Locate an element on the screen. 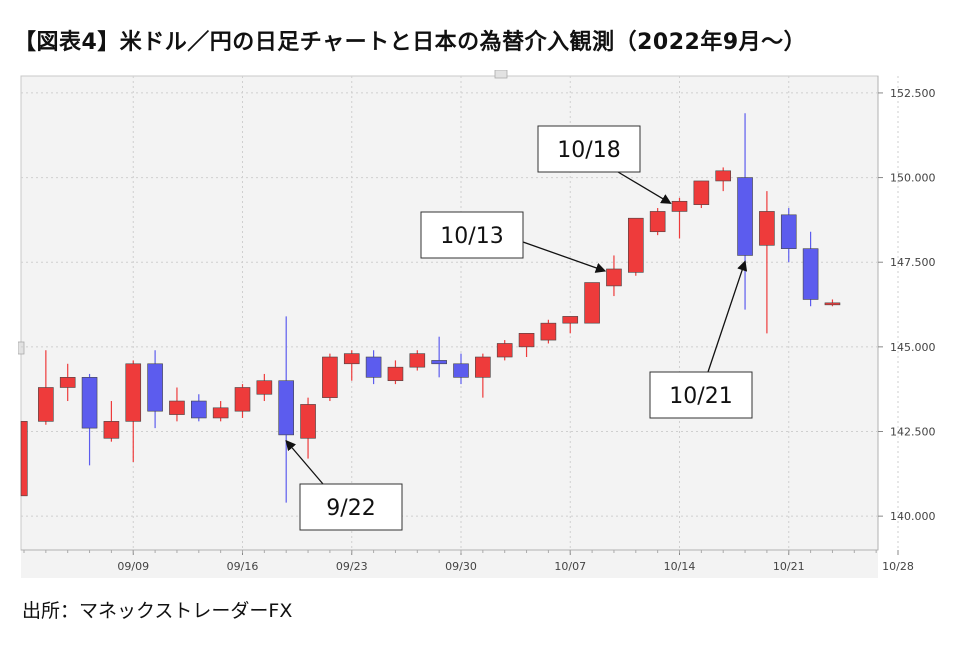  annotation-label: 10/13 is located at coordinates (471, 236).